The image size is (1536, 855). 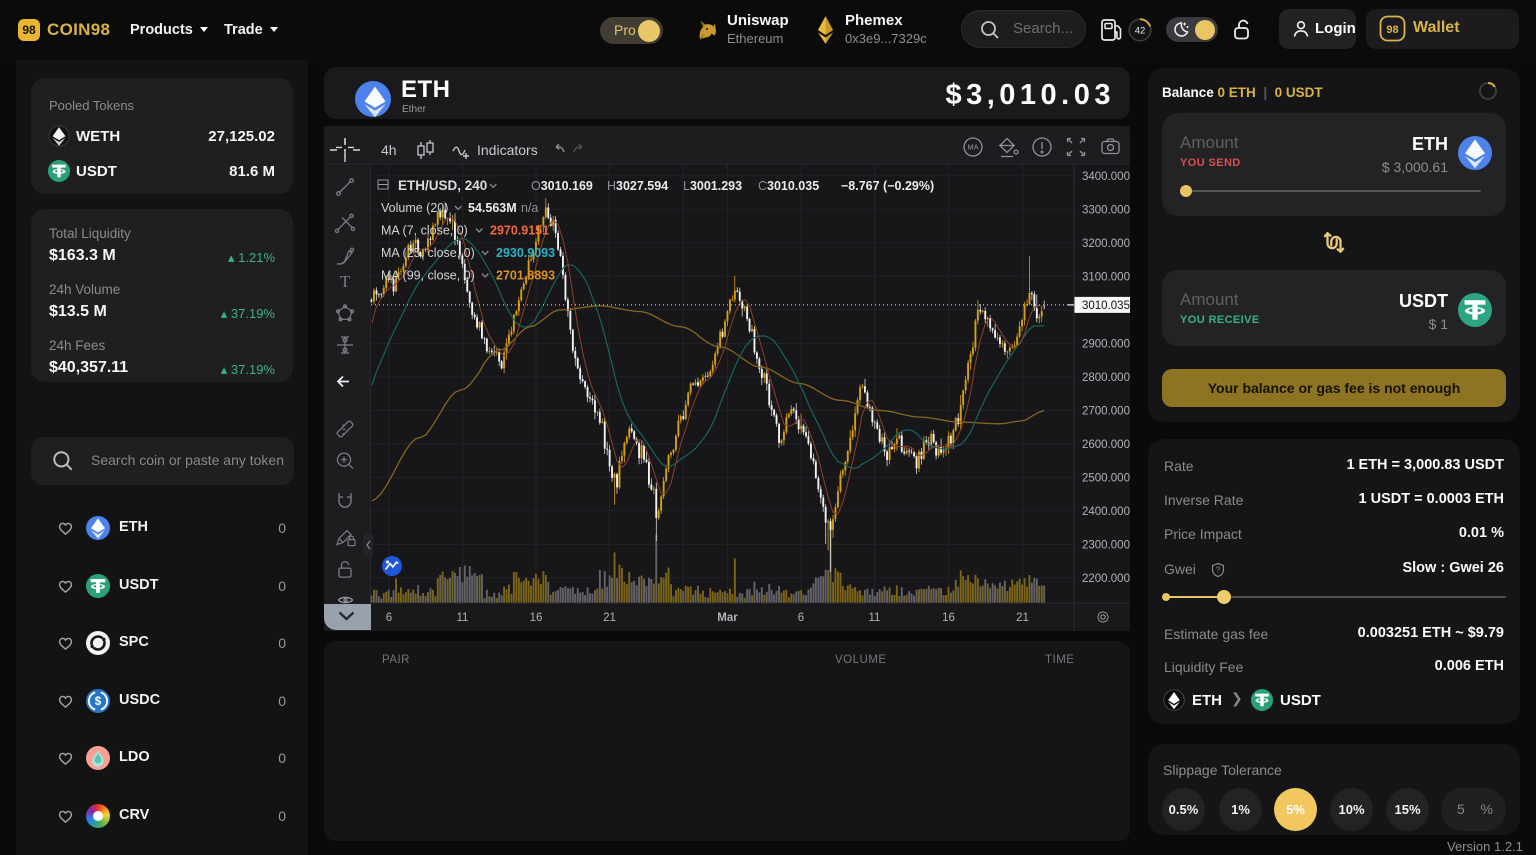 What do you see at coordinates (562, 186) in the screenshot?
I see `svg-text: O3010.169` at bounding box center [562, 186].